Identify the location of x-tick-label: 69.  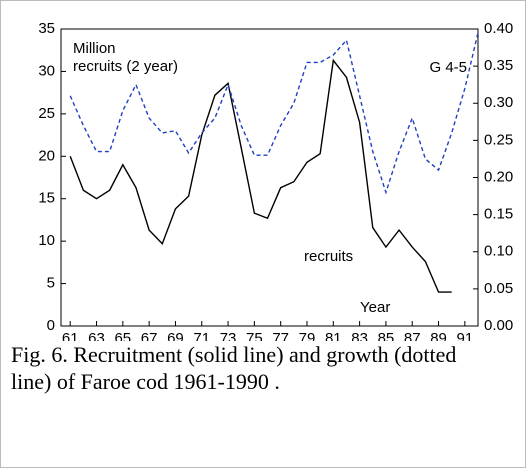
(175, 335).